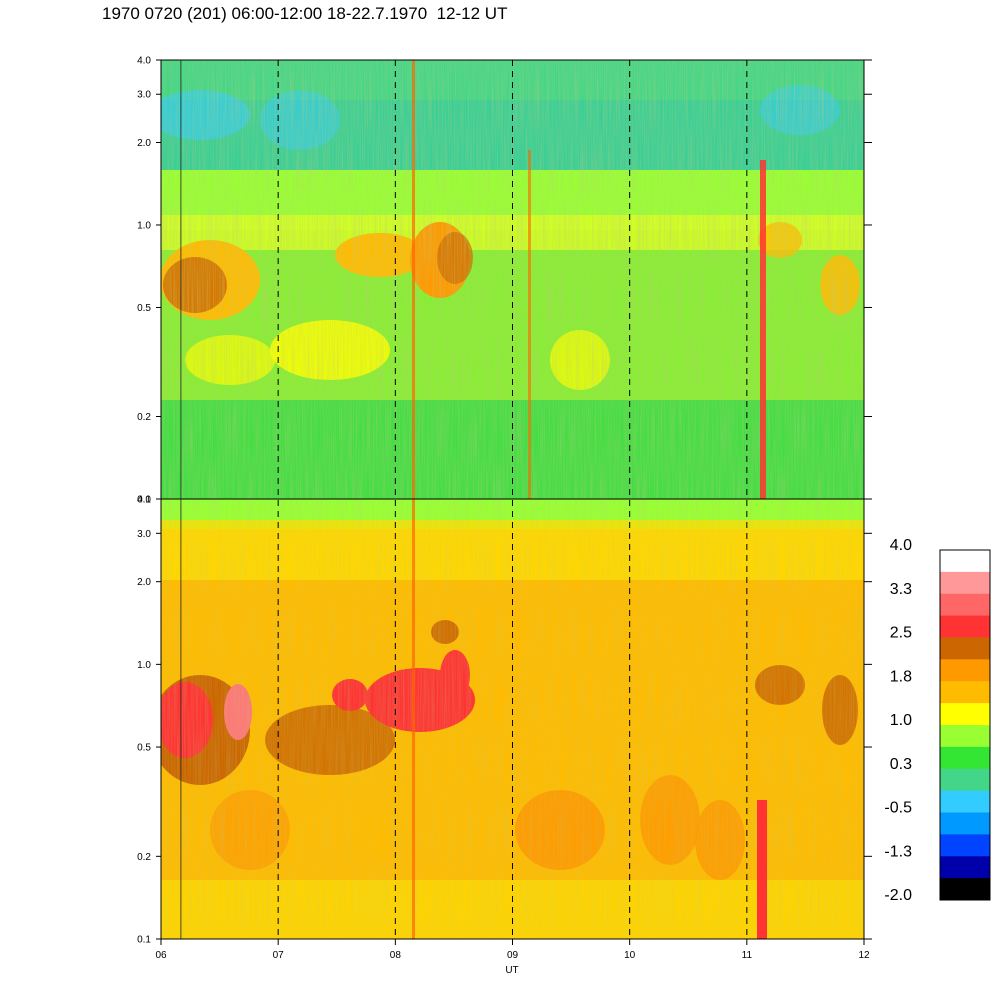 This screenshot has height=1000, width=1000. What do you see at coordinates (747, 955) in the screenshot?
I see `x-tick-label: 11` at bounding box center [747, 955].